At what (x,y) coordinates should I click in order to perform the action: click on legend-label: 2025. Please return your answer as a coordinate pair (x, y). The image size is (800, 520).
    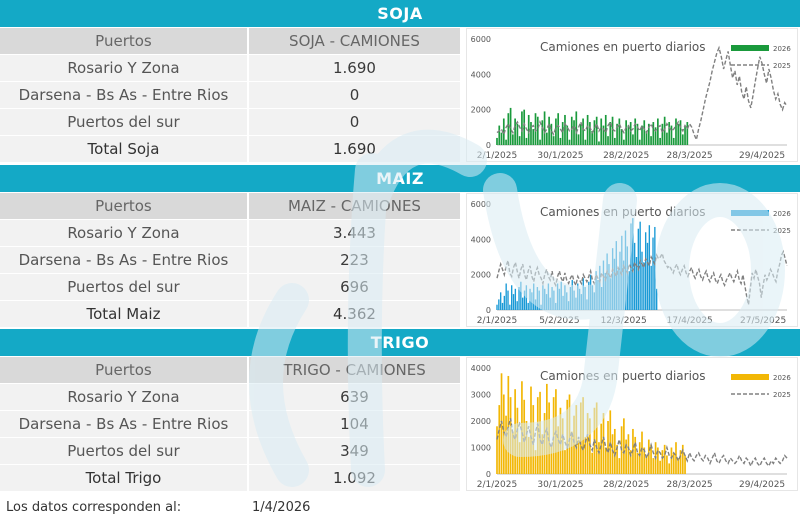
    Looking at the image, I should click on (782, 395).